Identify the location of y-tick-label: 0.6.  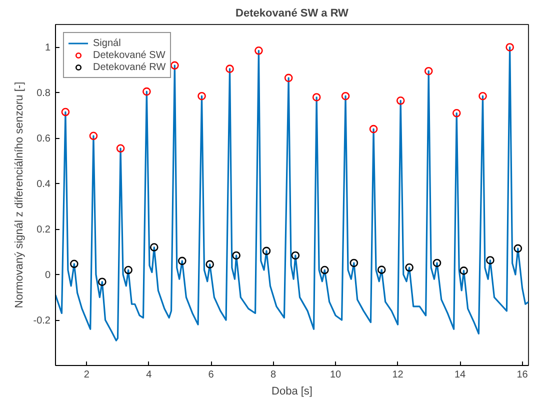
(43, 139).